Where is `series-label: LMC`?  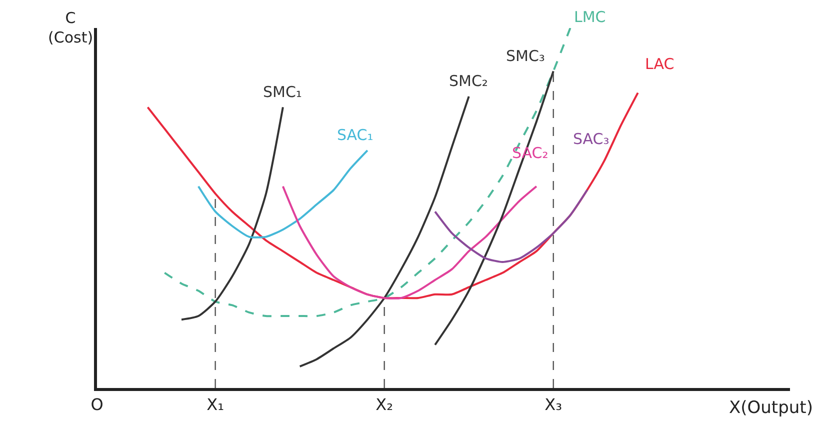 series-label: LMC is located at coordinates (590, 17).